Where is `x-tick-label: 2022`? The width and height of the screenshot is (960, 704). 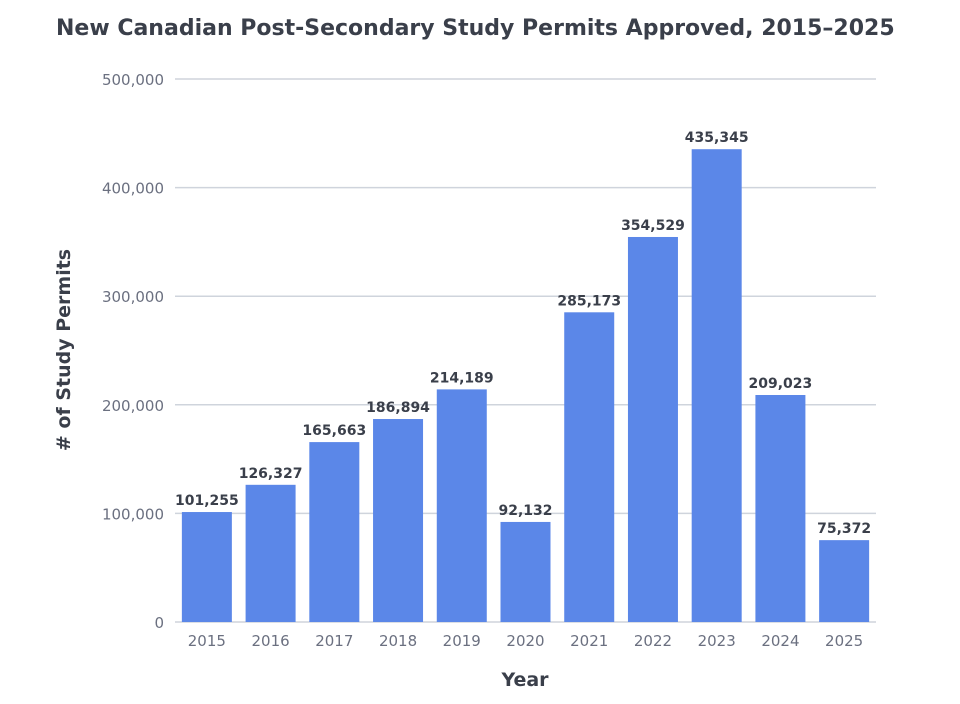 x-tick-label: 2022 is located at coordinates (653, 641).